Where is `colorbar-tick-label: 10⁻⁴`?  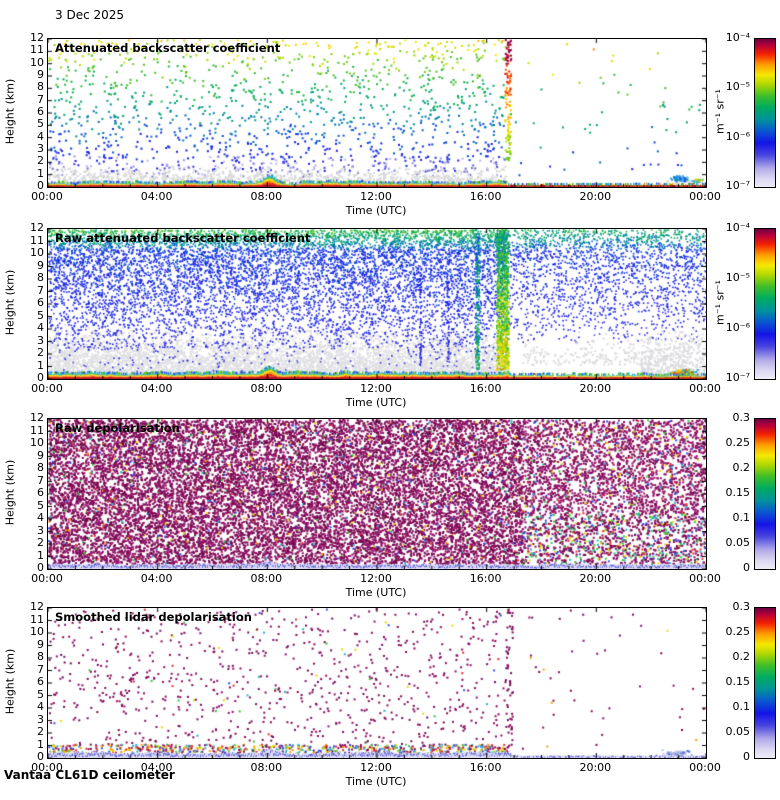
colorbar-tick-label: 10⁻⁴ is located at coordinates (737, 227).